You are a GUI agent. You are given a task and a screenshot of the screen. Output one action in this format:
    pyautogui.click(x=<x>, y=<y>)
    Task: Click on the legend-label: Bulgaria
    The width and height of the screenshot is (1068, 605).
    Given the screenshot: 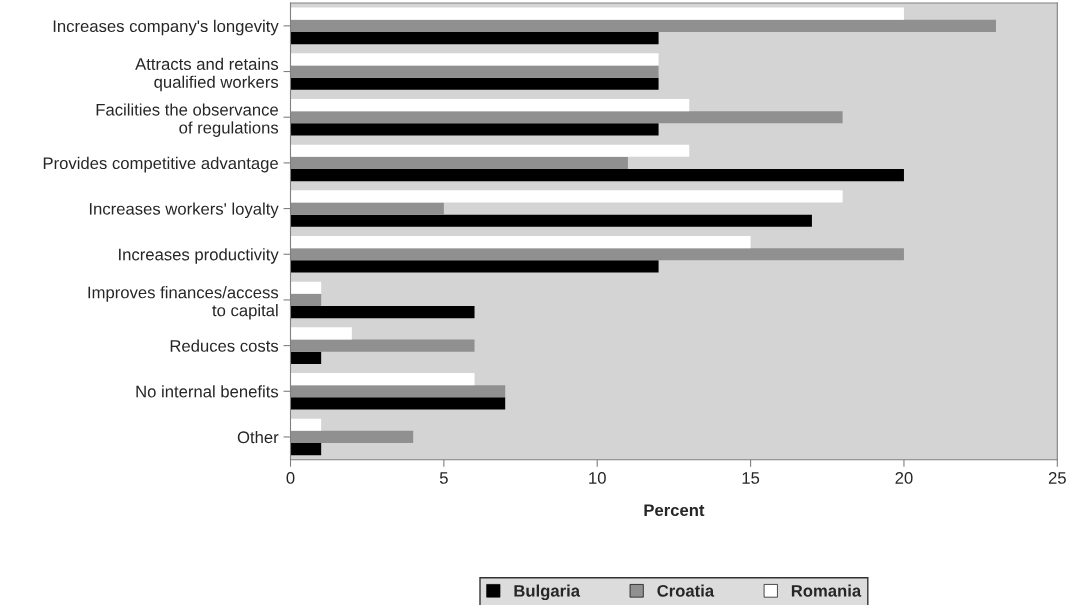 What is the action you would take?
    pyautogui.click(x=547, y=592)
    